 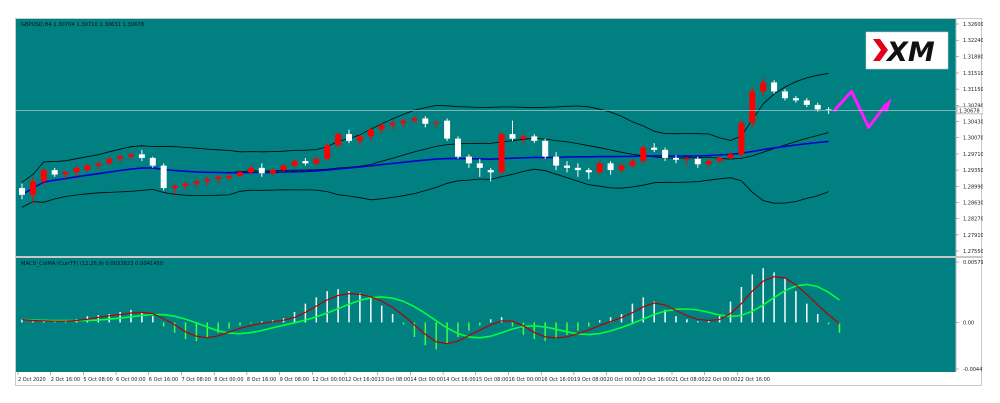 What do you see at coordinates (557, 380) in the screenshot?
I see `time-tick-label: 16 Oct 16:00` at bounding box center [557, 380].